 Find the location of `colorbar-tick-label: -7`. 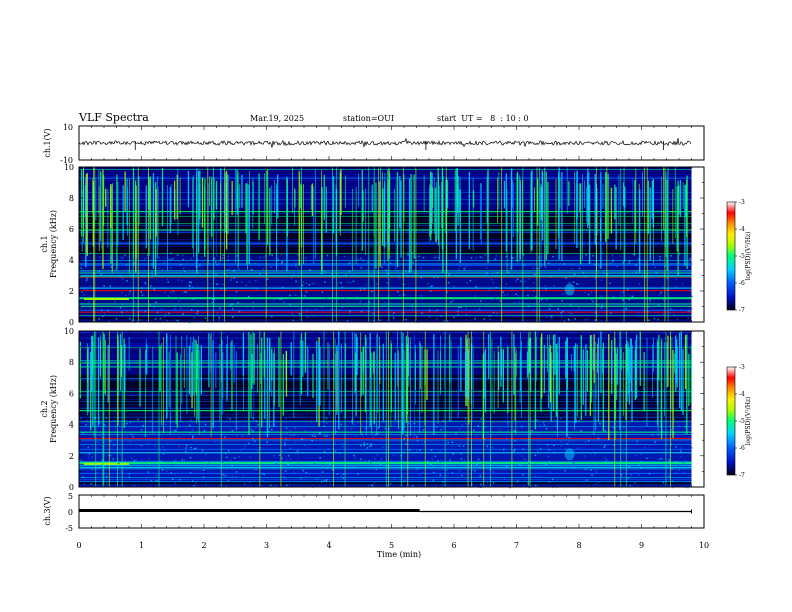

colorbar-tick-label: -7 is located at coordinates (742, 310).